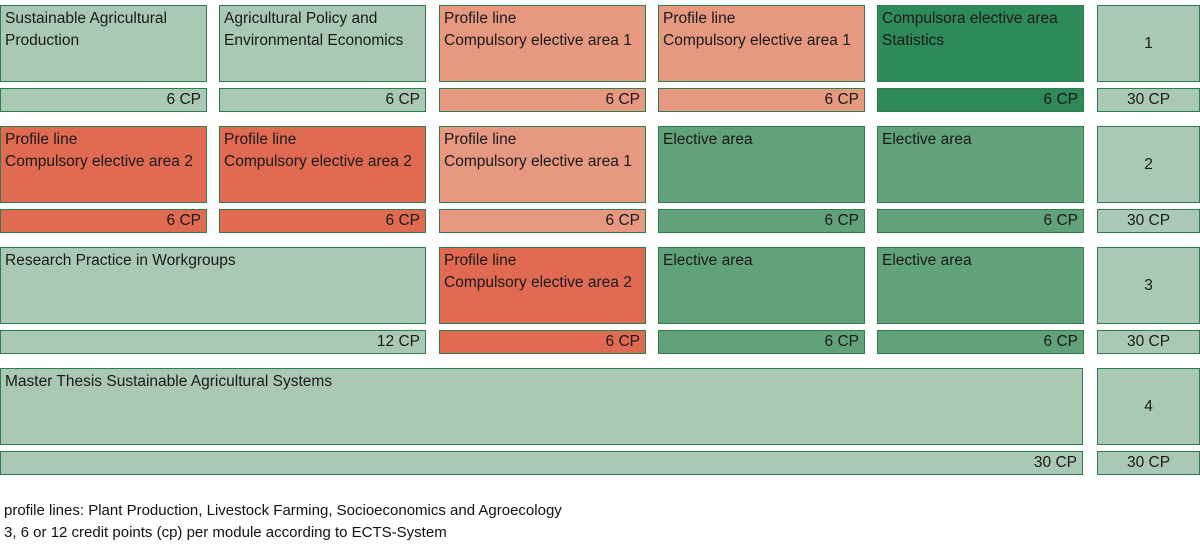 The height and width of the screenshot is (551, 1200). I want to click on semester-number: 4, so click(1148, 406).